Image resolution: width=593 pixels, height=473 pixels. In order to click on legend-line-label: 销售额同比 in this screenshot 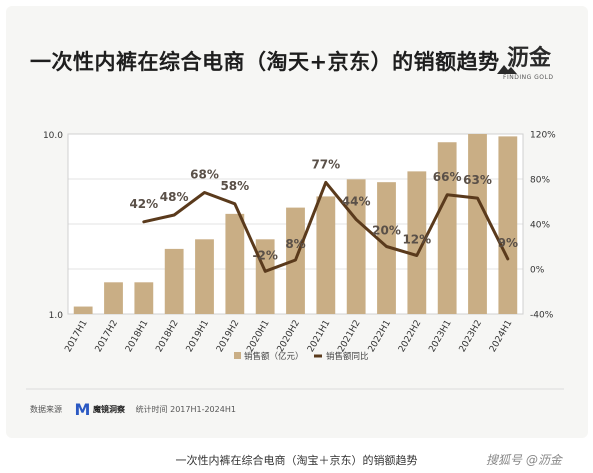, I will do `click(347, 356)`.